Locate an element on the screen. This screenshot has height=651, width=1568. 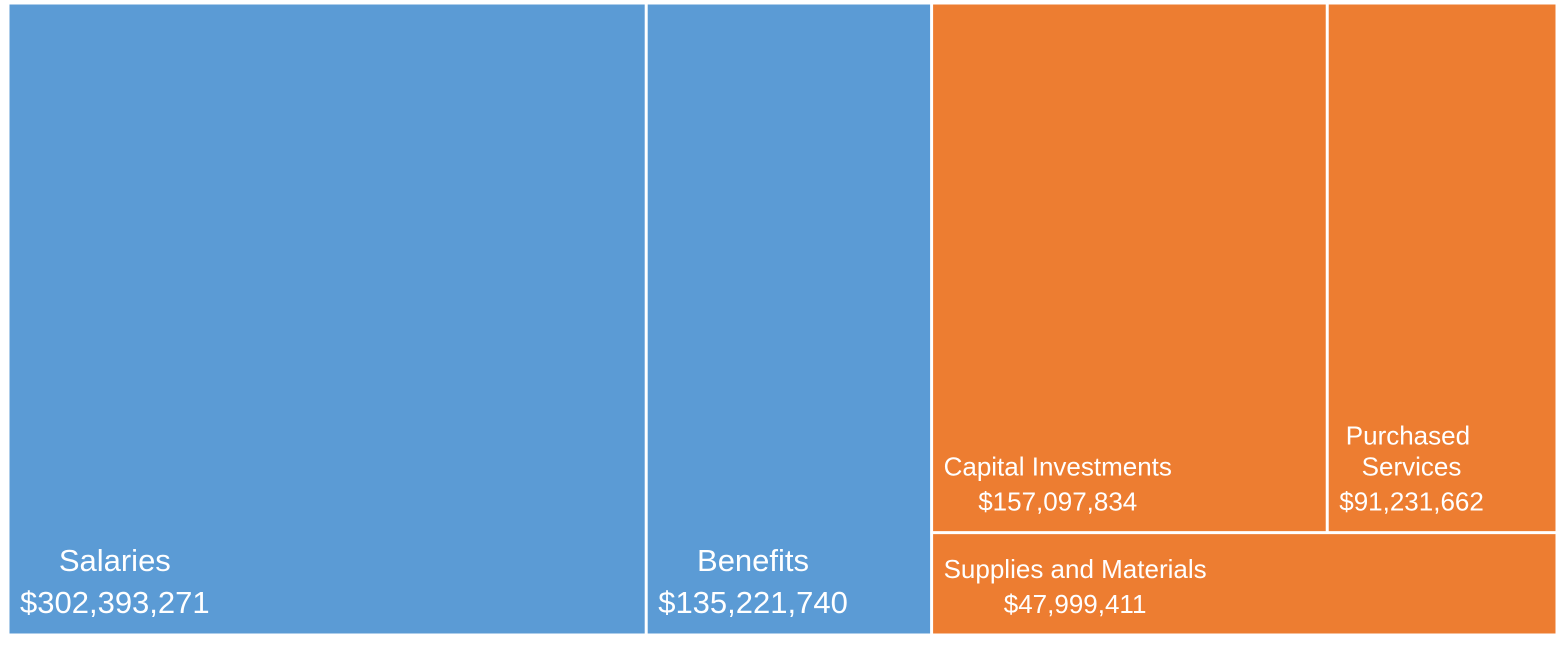
tile-label: Capital Investments is located at coordinates (1058, 467).